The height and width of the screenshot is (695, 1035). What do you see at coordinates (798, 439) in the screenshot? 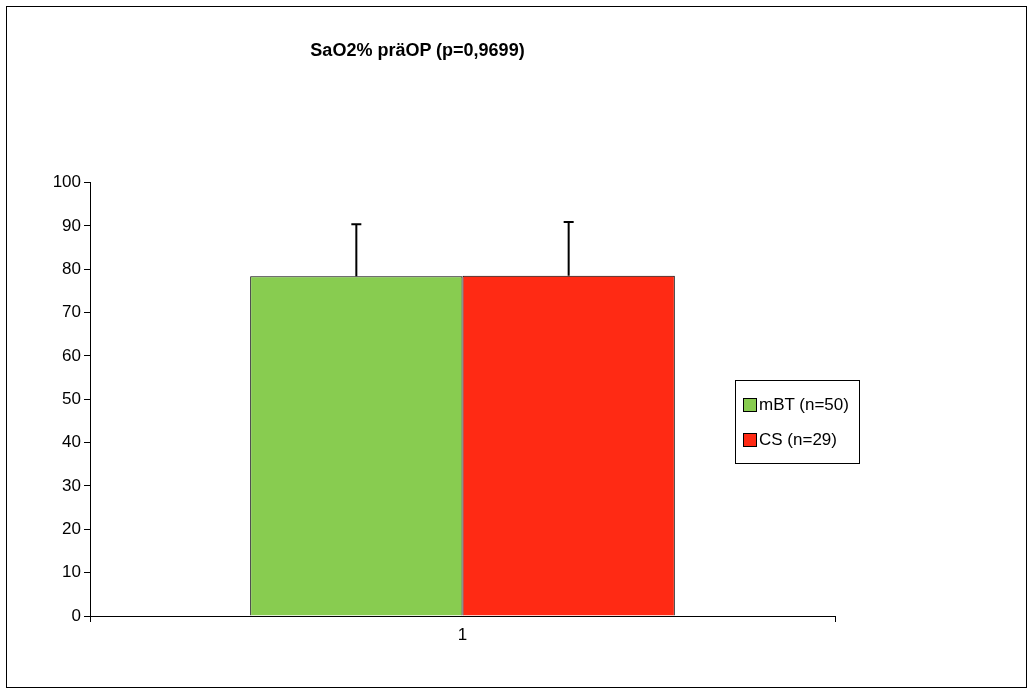
I see `legend-label: CS (n=29)` at bounding box center [798, 439].